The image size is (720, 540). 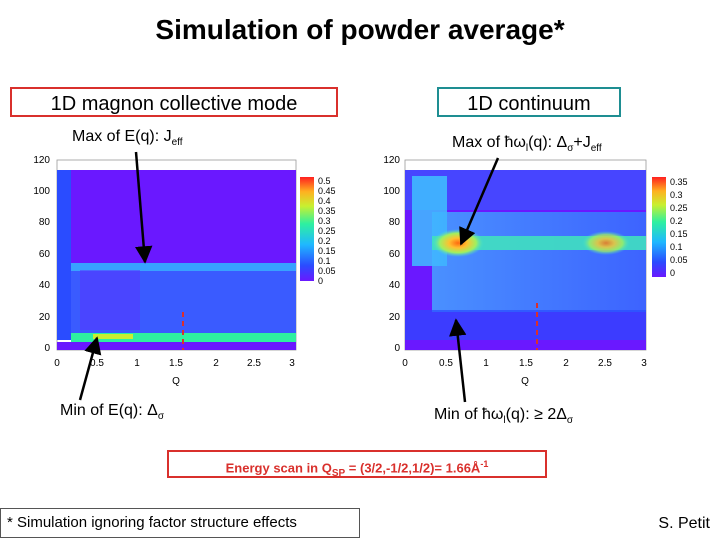 What do you see at coordinates (45, 222) in the screenshot?
I see `left-ytick-80: 80` at bounding box center [45, 222].